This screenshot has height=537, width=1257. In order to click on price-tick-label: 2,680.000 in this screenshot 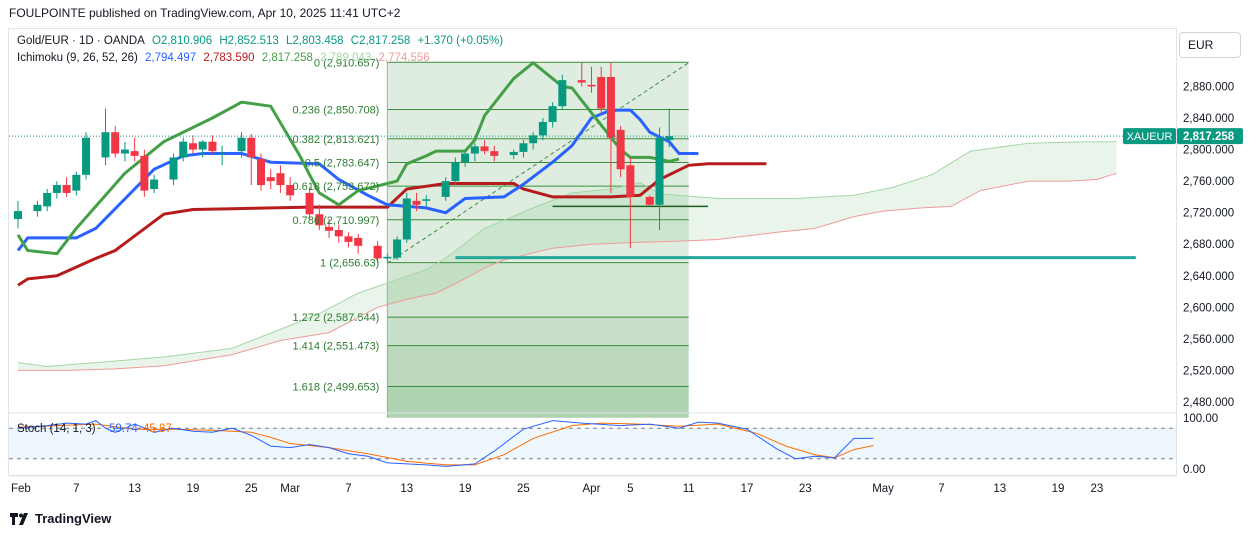, I will do `click(1208, 245)`.